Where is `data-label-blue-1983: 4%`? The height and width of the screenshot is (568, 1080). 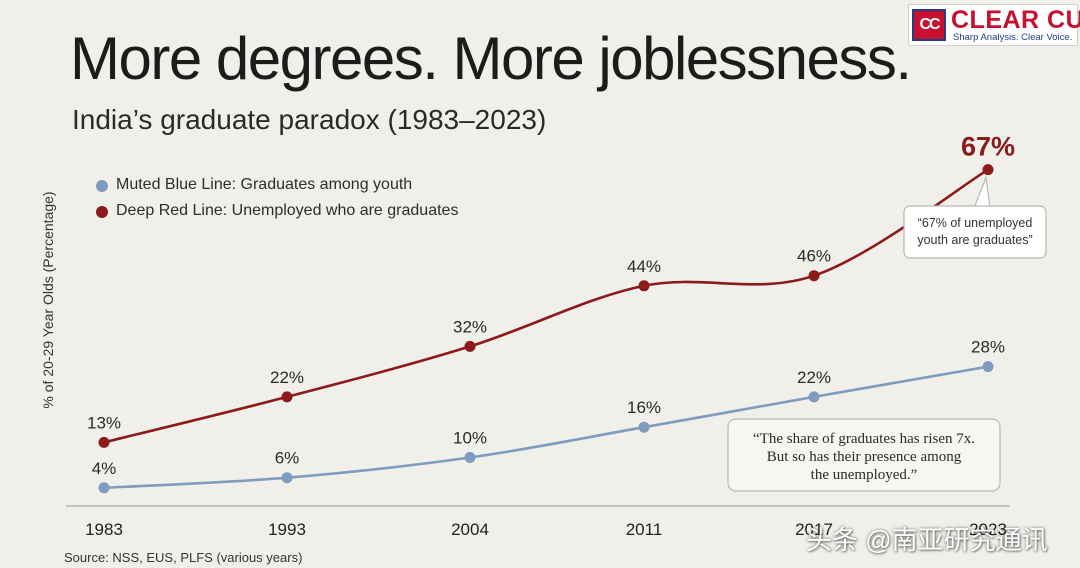 data-label-blue-1983: 4% is located at coordinates (104, 468).